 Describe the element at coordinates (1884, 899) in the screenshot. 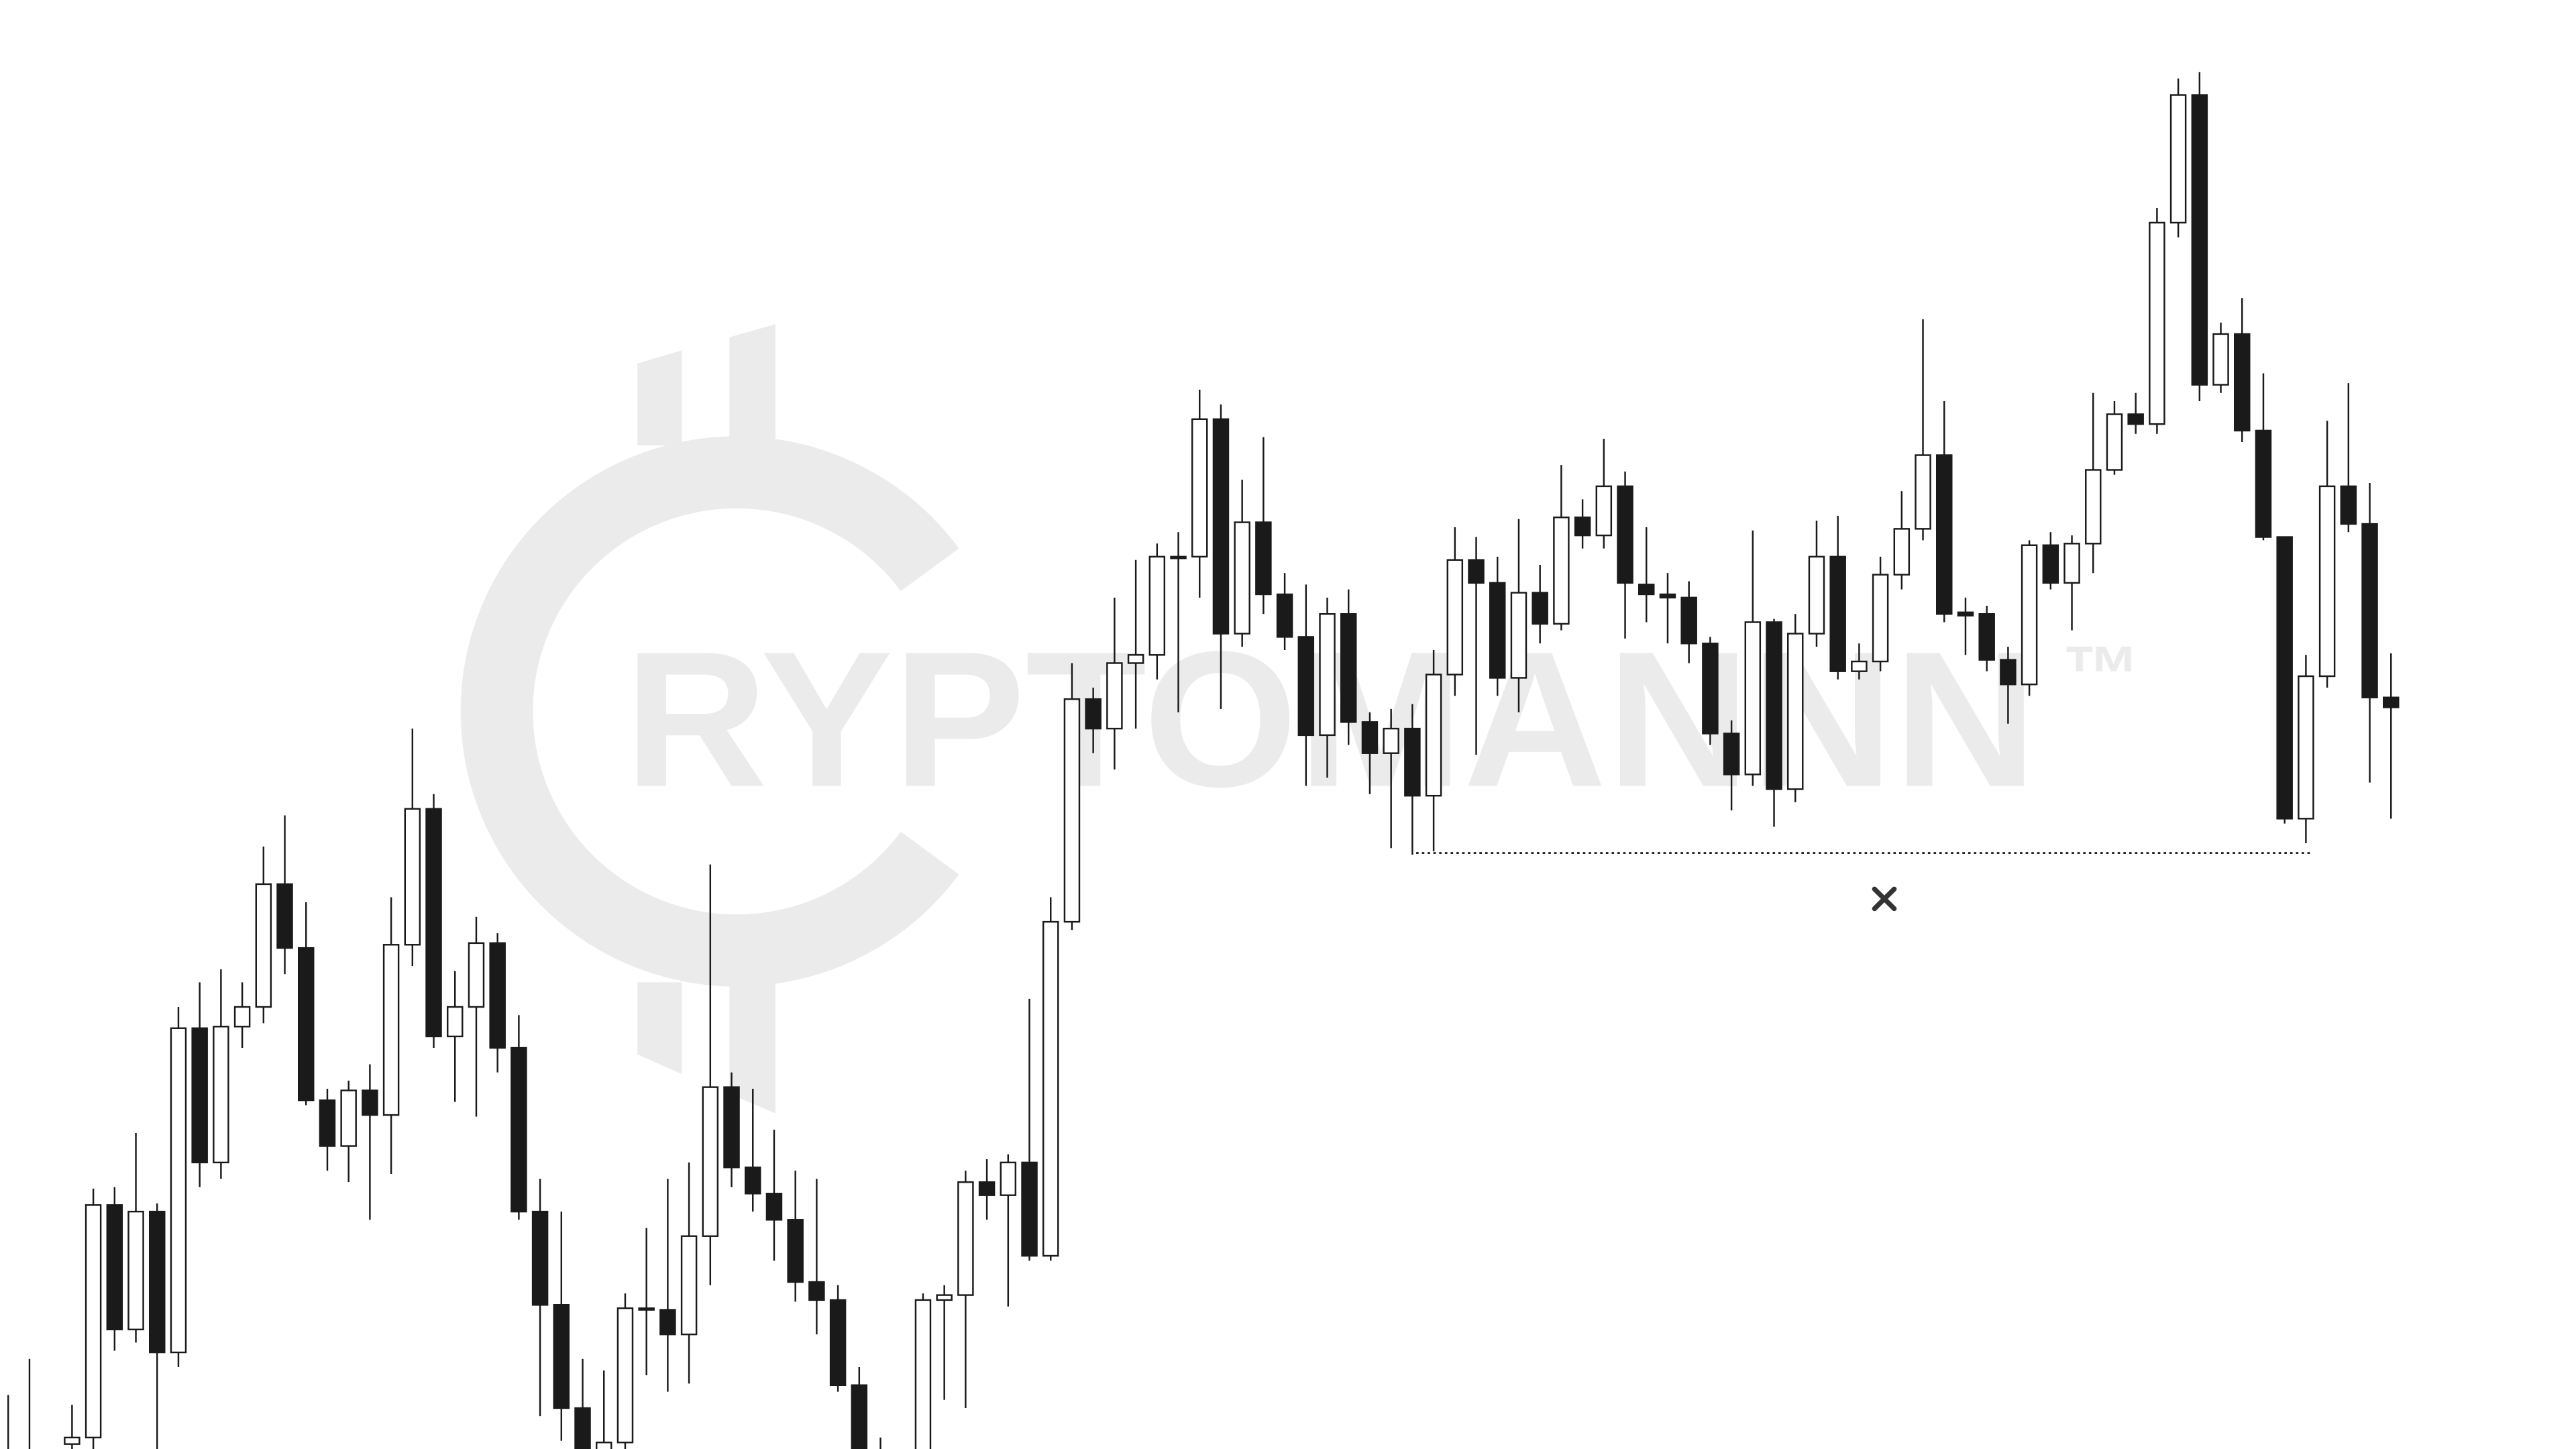

I see `close-icon` at that location.